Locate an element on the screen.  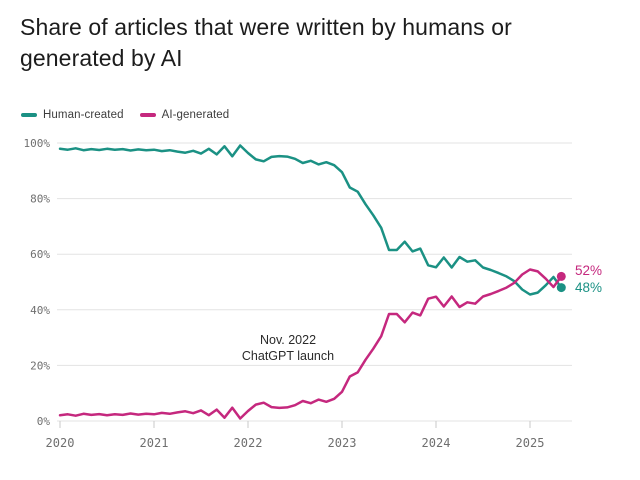
chart-legend: Human-created AI-generated is located at coordinates (125, 115).